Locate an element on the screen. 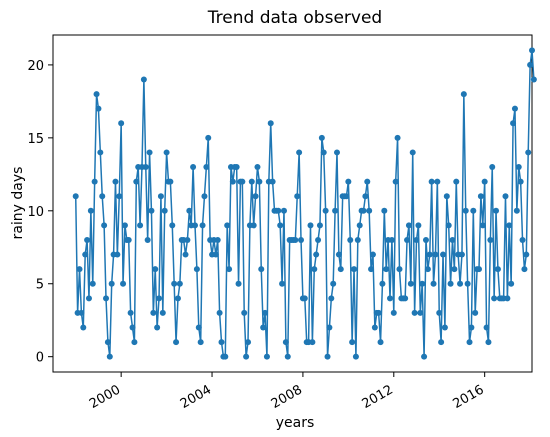 The height and width of the screenshot is (437, 550). x-tick-label: 2008 is located at coordinates (287, 397).